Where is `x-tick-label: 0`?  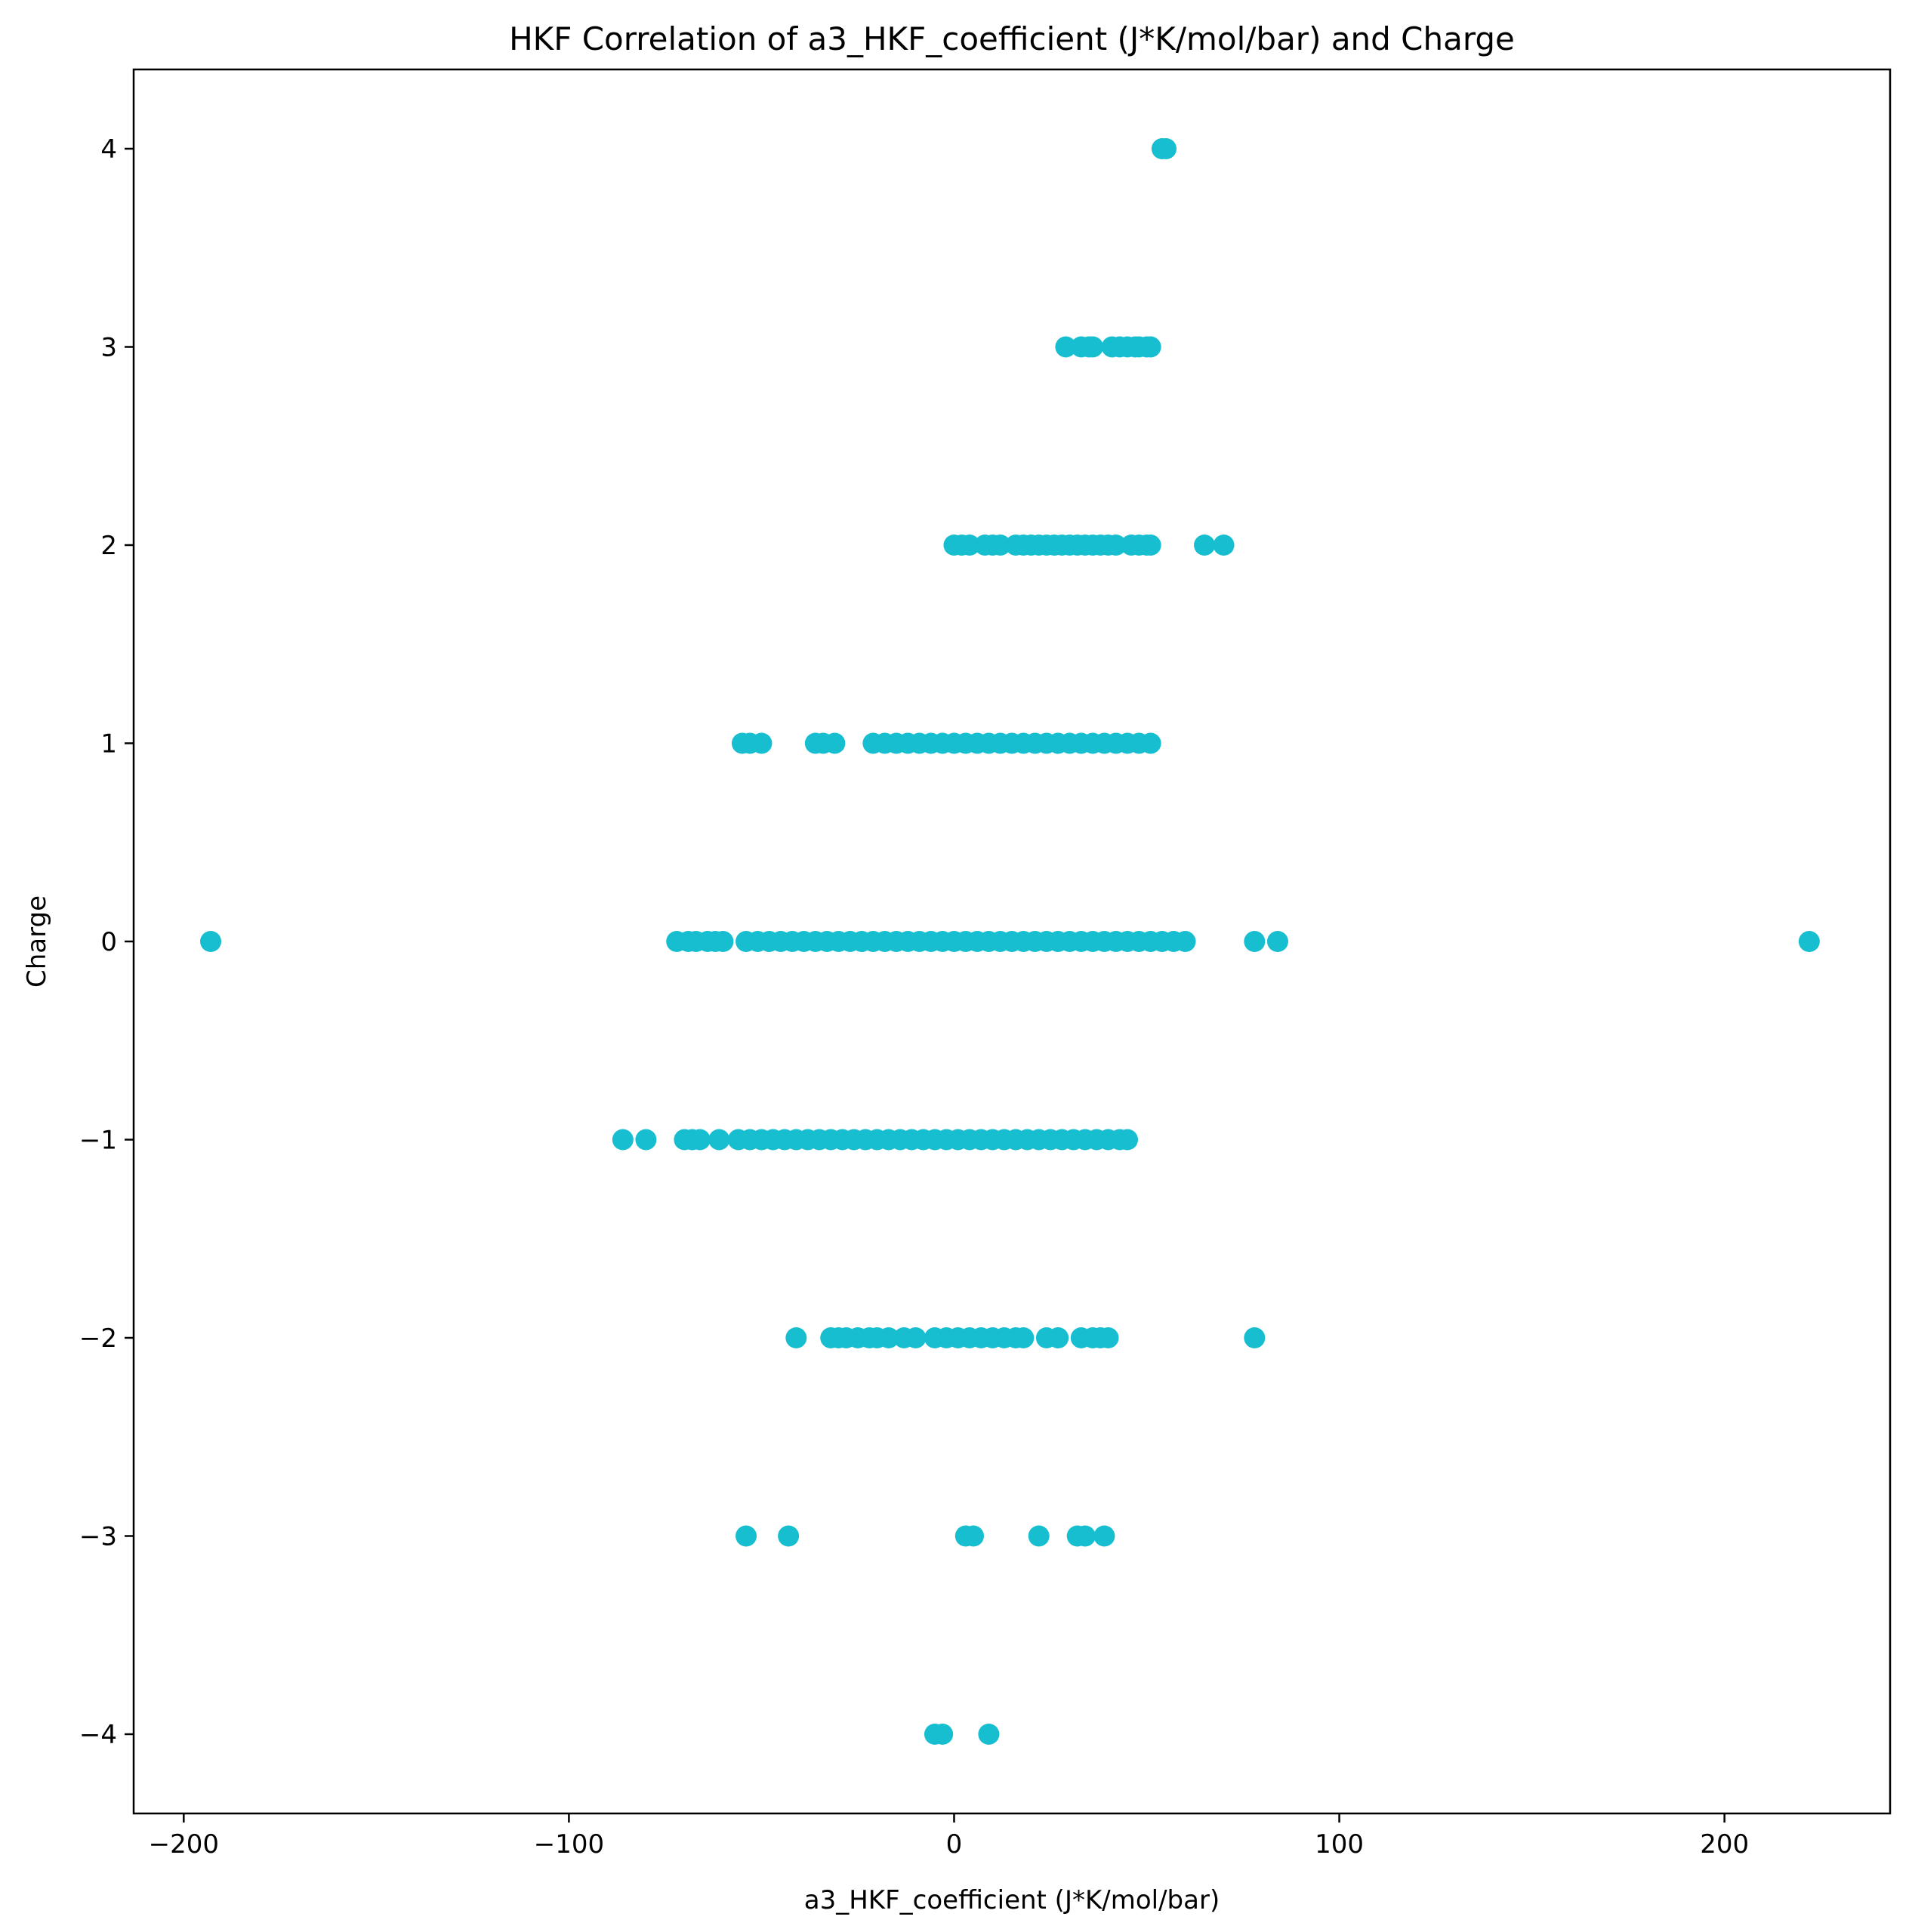
x-tick-label: 0 is located at coordinates (954, 1844).